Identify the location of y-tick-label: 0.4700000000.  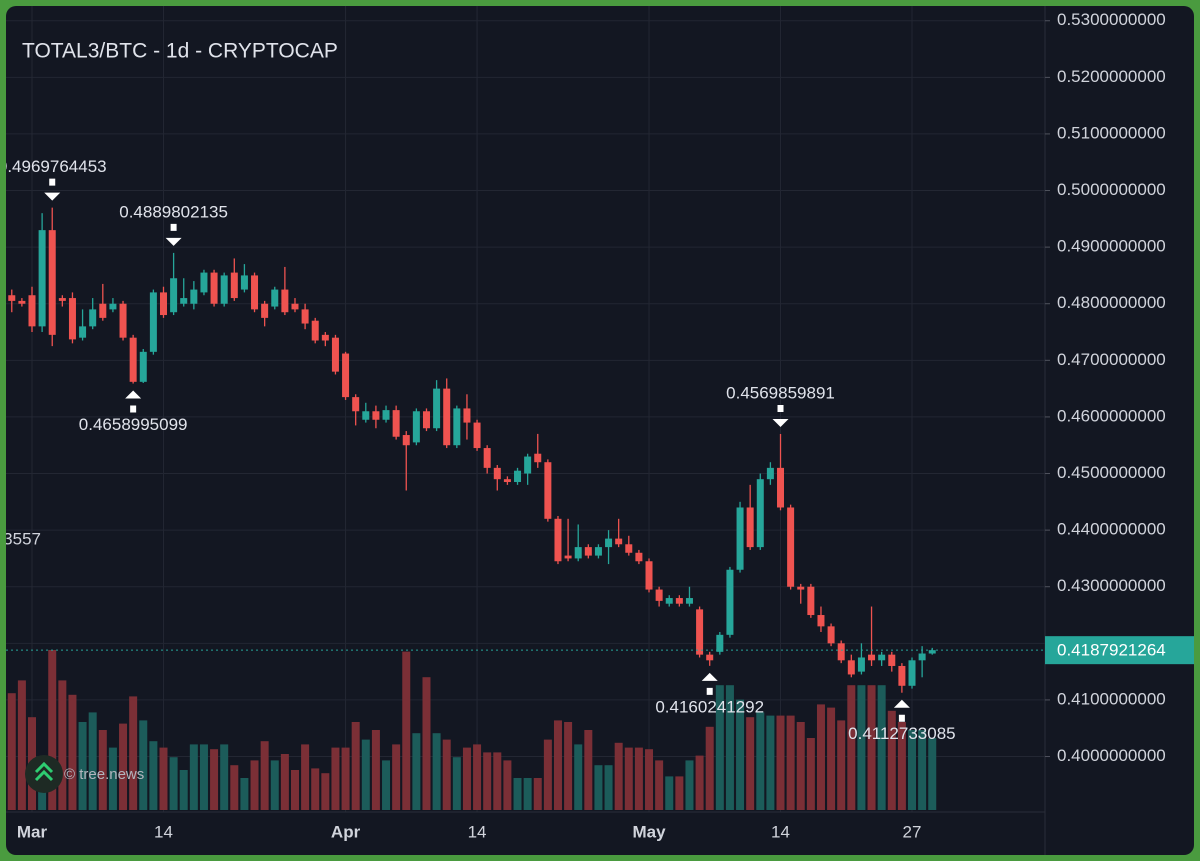
(1111, 359).